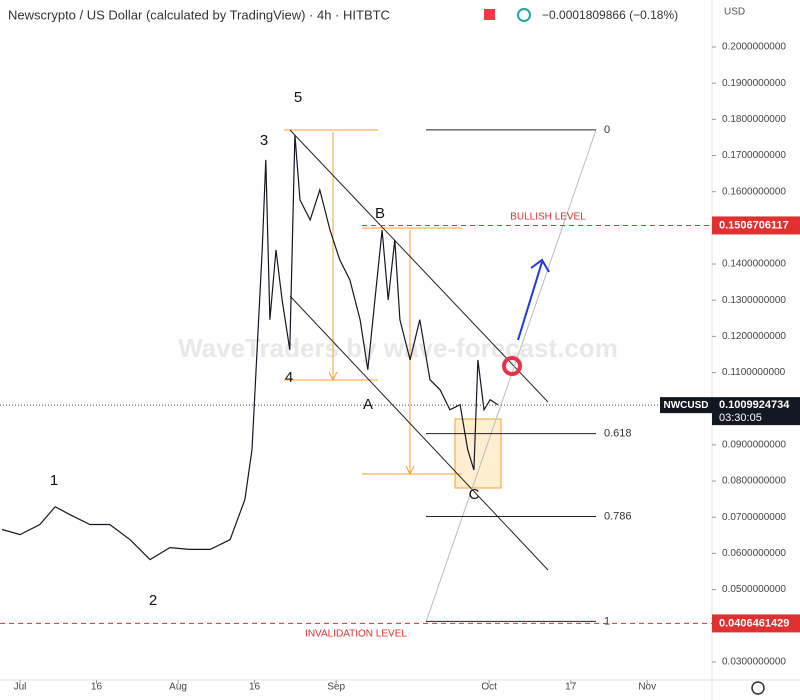 This screenshot has height=700, width=800. Describe the element at coordinates (754, 553) in the screenshot. I see `y-tick-label: 0.0600000000` at that location.